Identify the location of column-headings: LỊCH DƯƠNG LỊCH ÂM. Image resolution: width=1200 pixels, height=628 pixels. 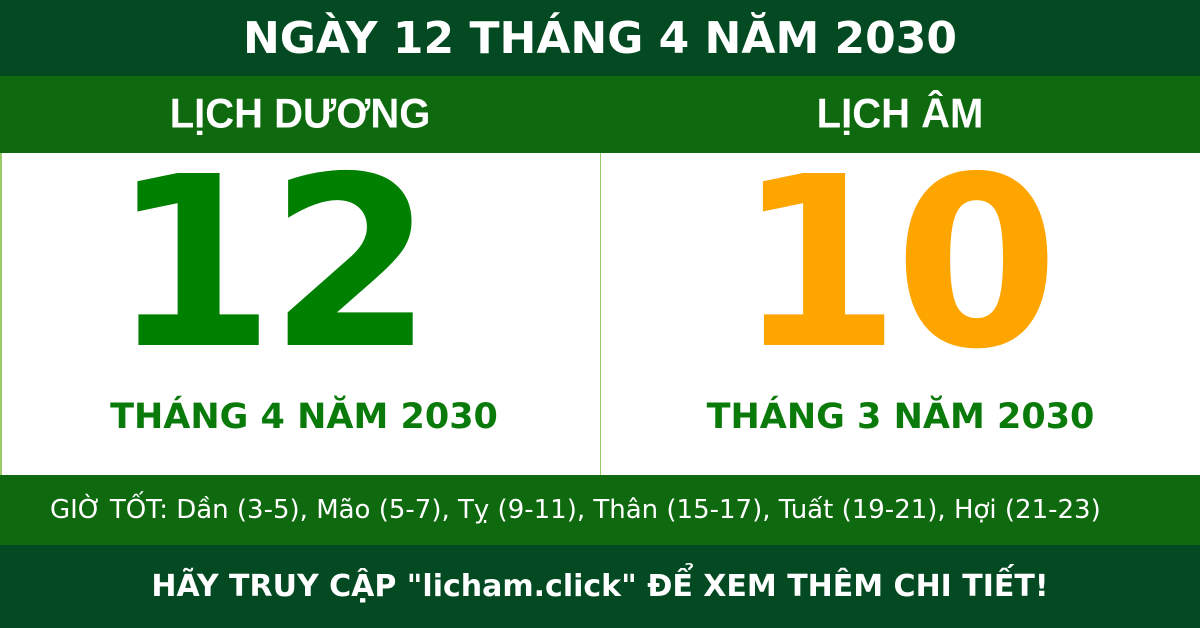
(600, 114).